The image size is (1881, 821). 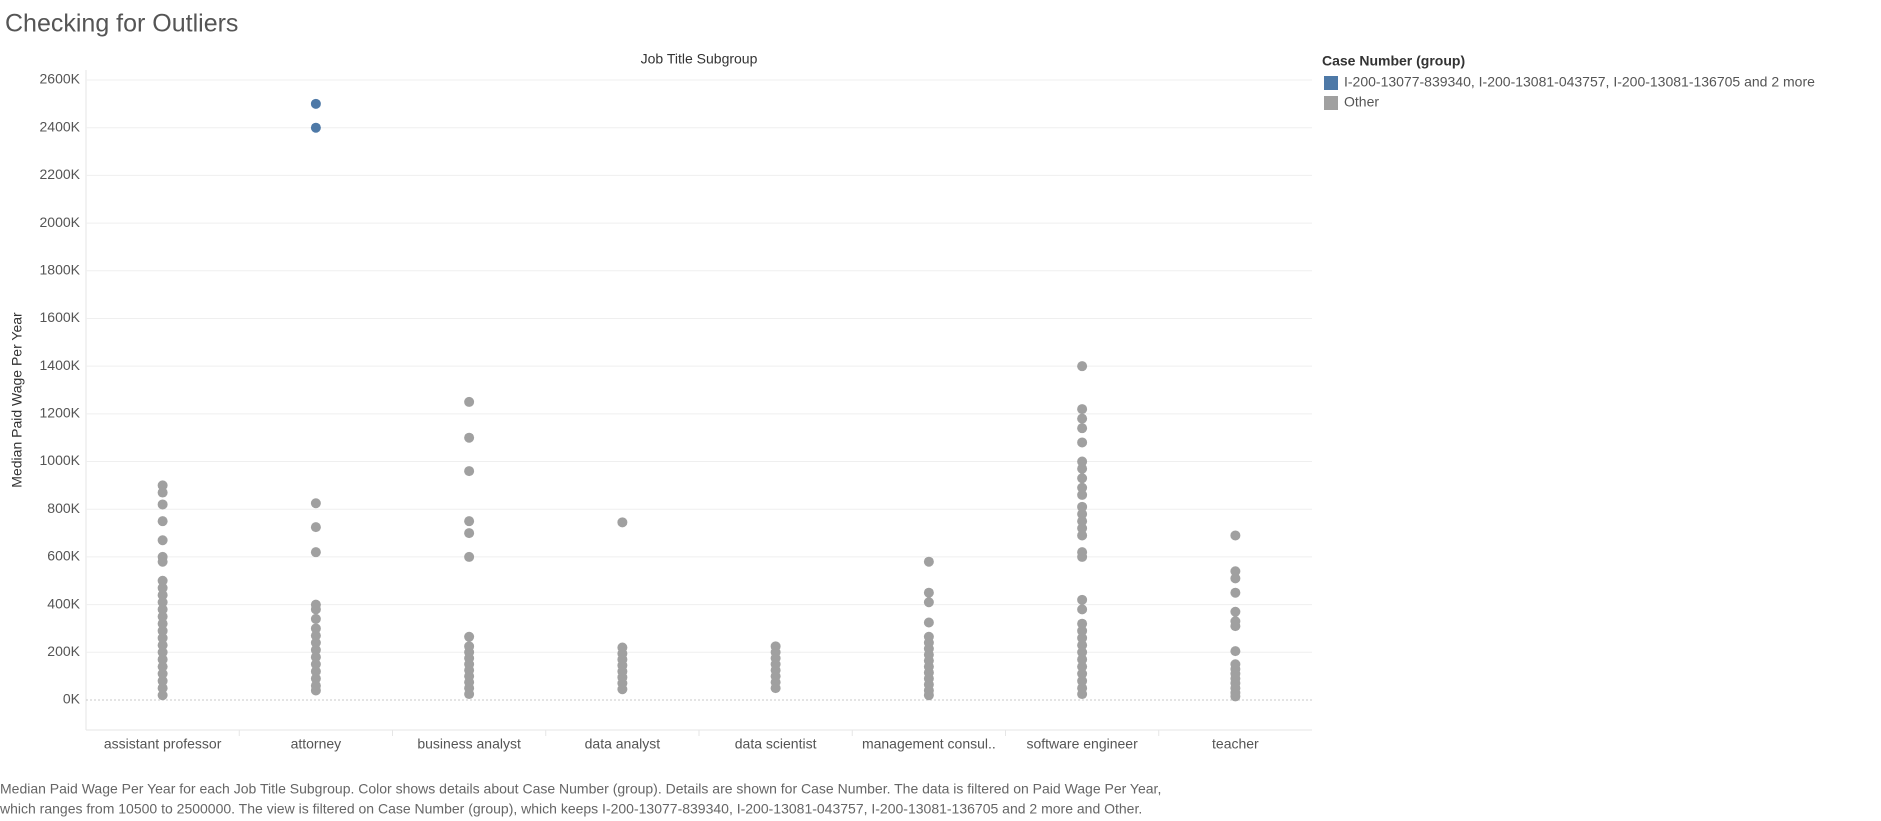 What do you see at coordinates (1235, 744) in the screenshot?
I see `x-tick-label: teacher` at bounding box center [1235, 744].